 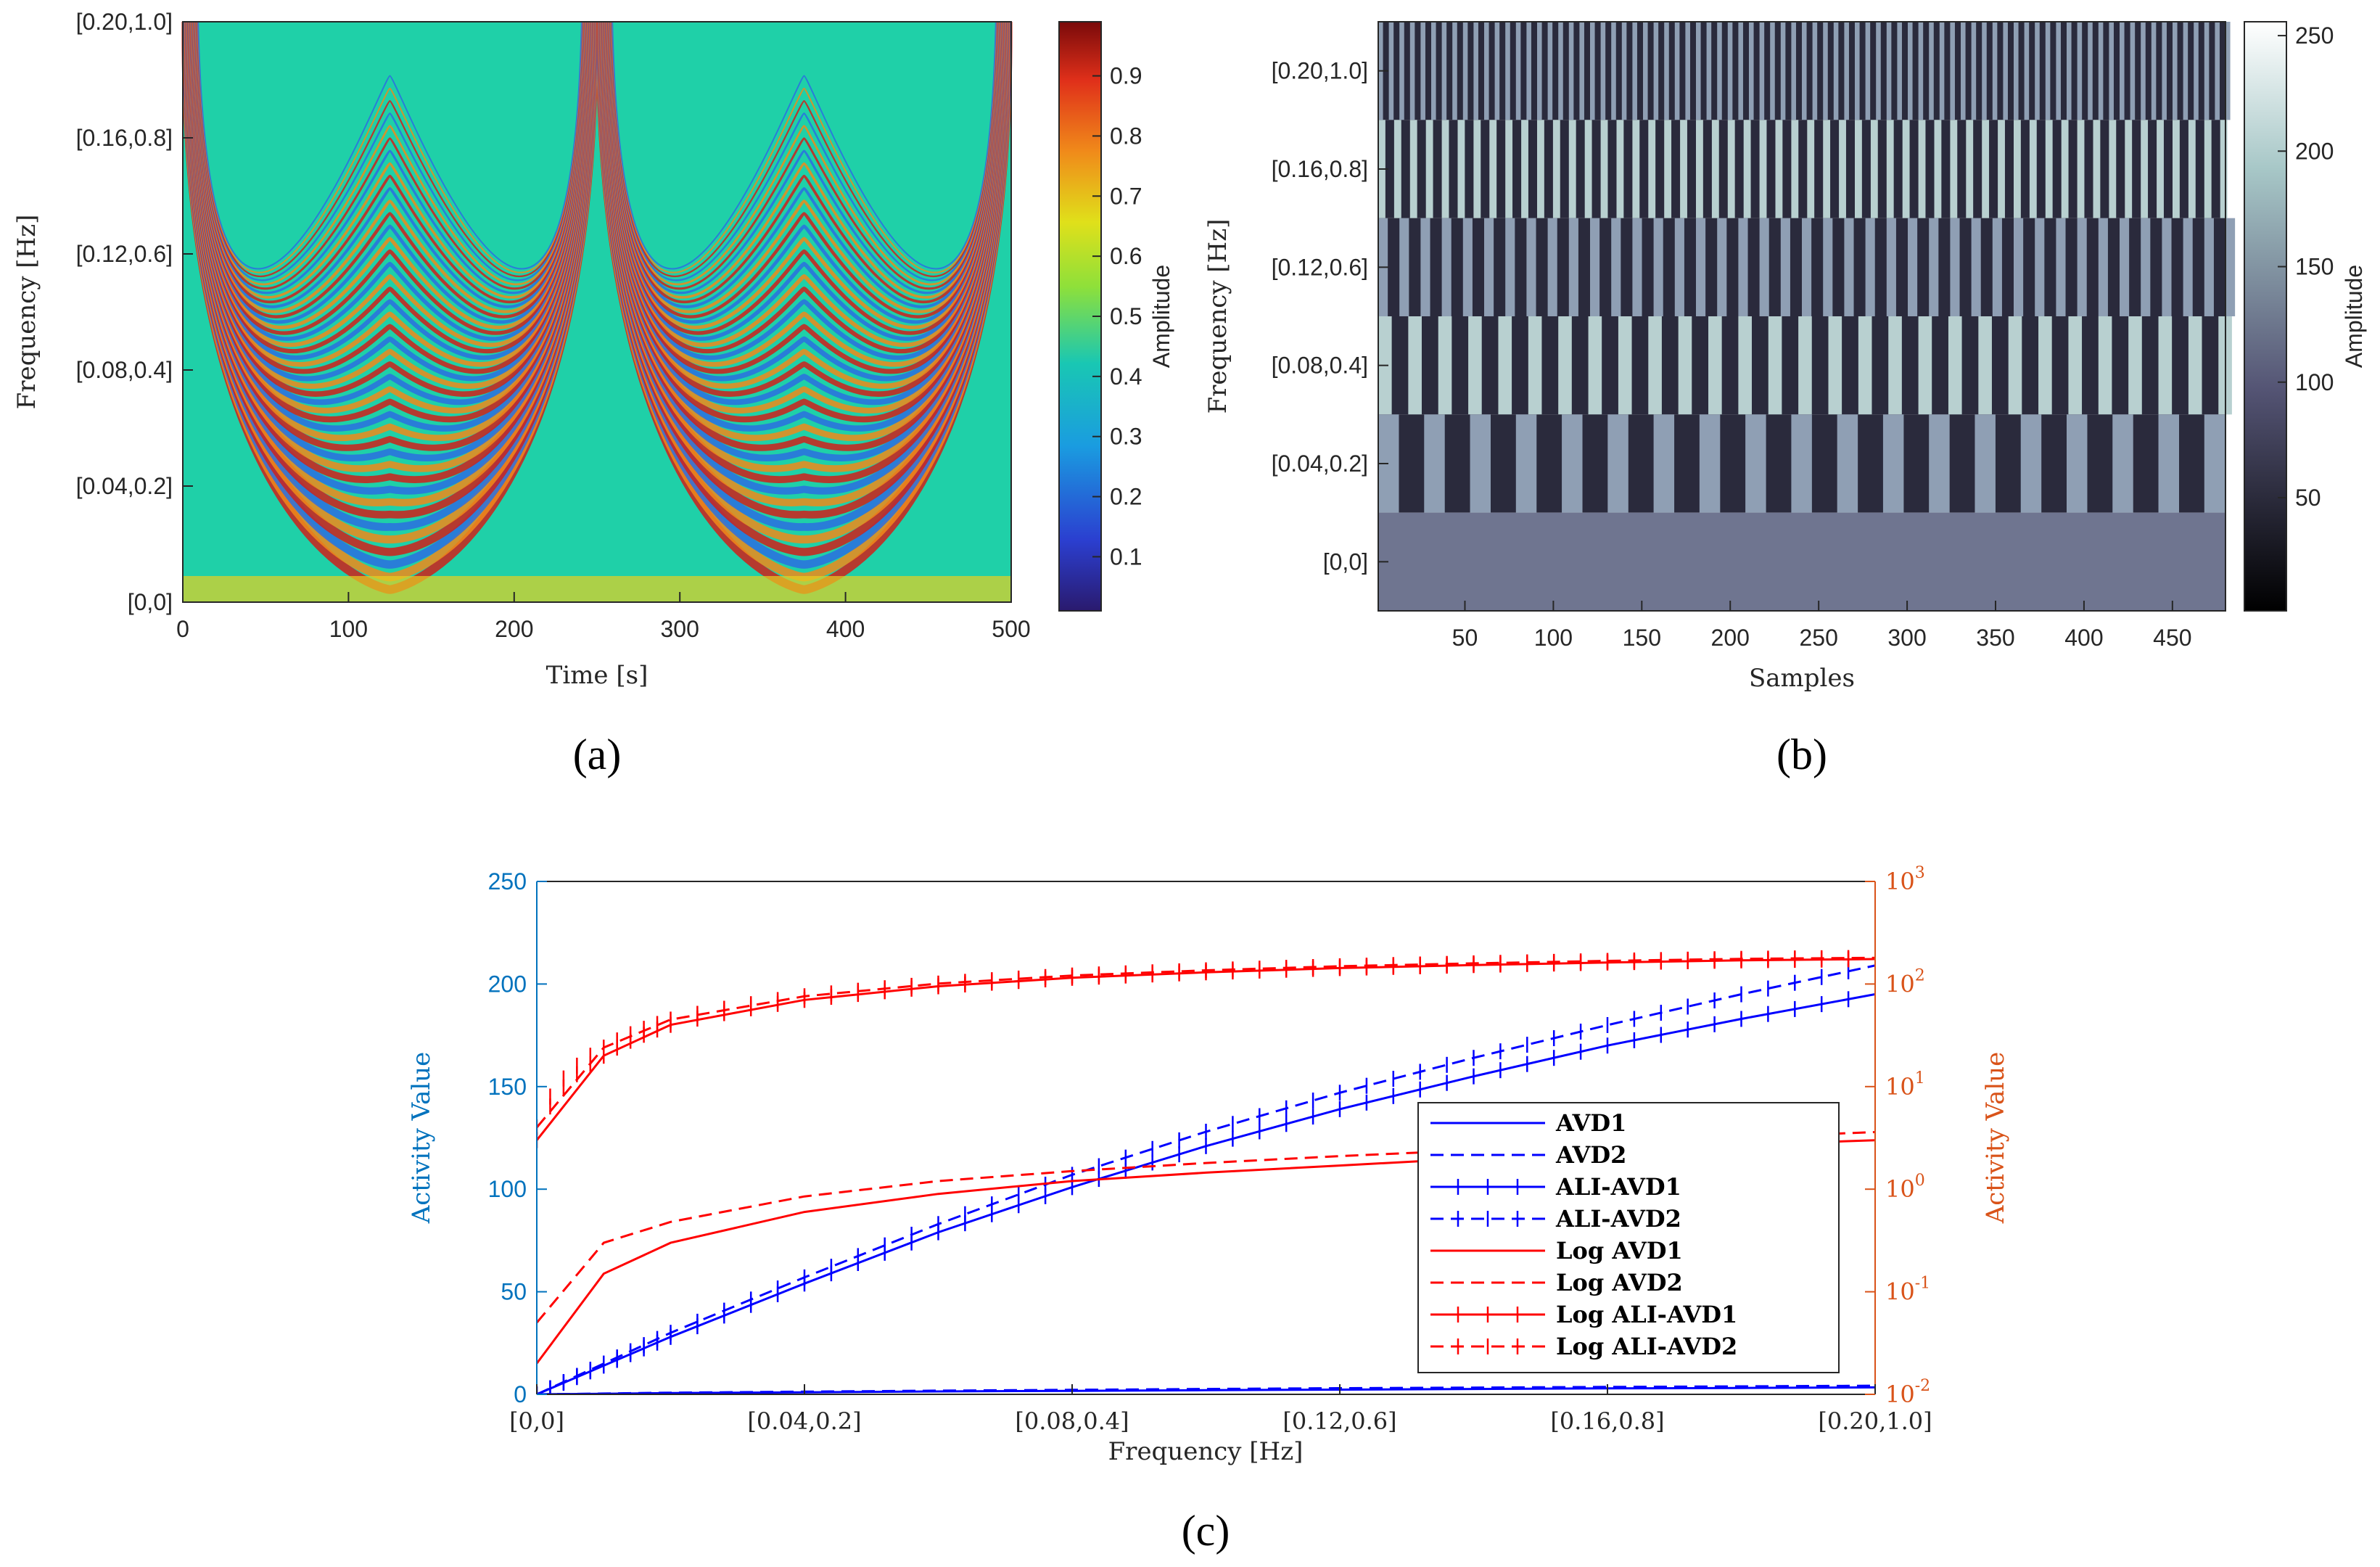 What do you see at coordinates (1607, 1421) in the screenshot?
I see `chart-c-xtick-label: [0.16,0.8]` at bounding box center [1607, 1421].